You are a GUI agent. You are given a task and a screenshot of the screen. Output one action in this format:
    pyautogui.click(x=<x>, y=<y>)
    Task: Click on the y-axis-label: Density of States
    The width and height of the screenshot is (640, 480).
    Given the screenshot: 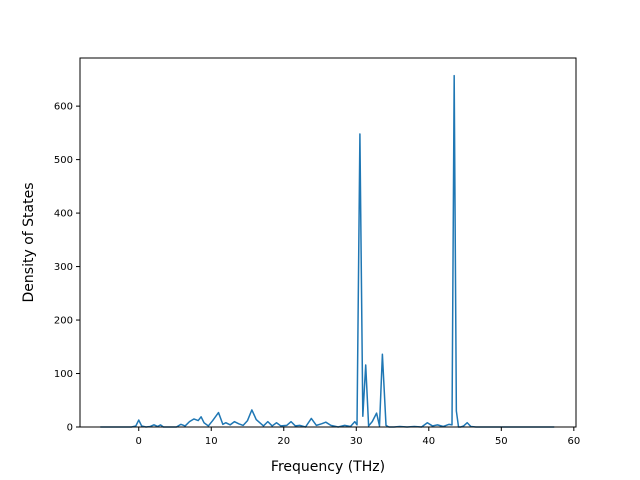 What is the action you would take?
    pyautogui.click(x=29, y=243)
    